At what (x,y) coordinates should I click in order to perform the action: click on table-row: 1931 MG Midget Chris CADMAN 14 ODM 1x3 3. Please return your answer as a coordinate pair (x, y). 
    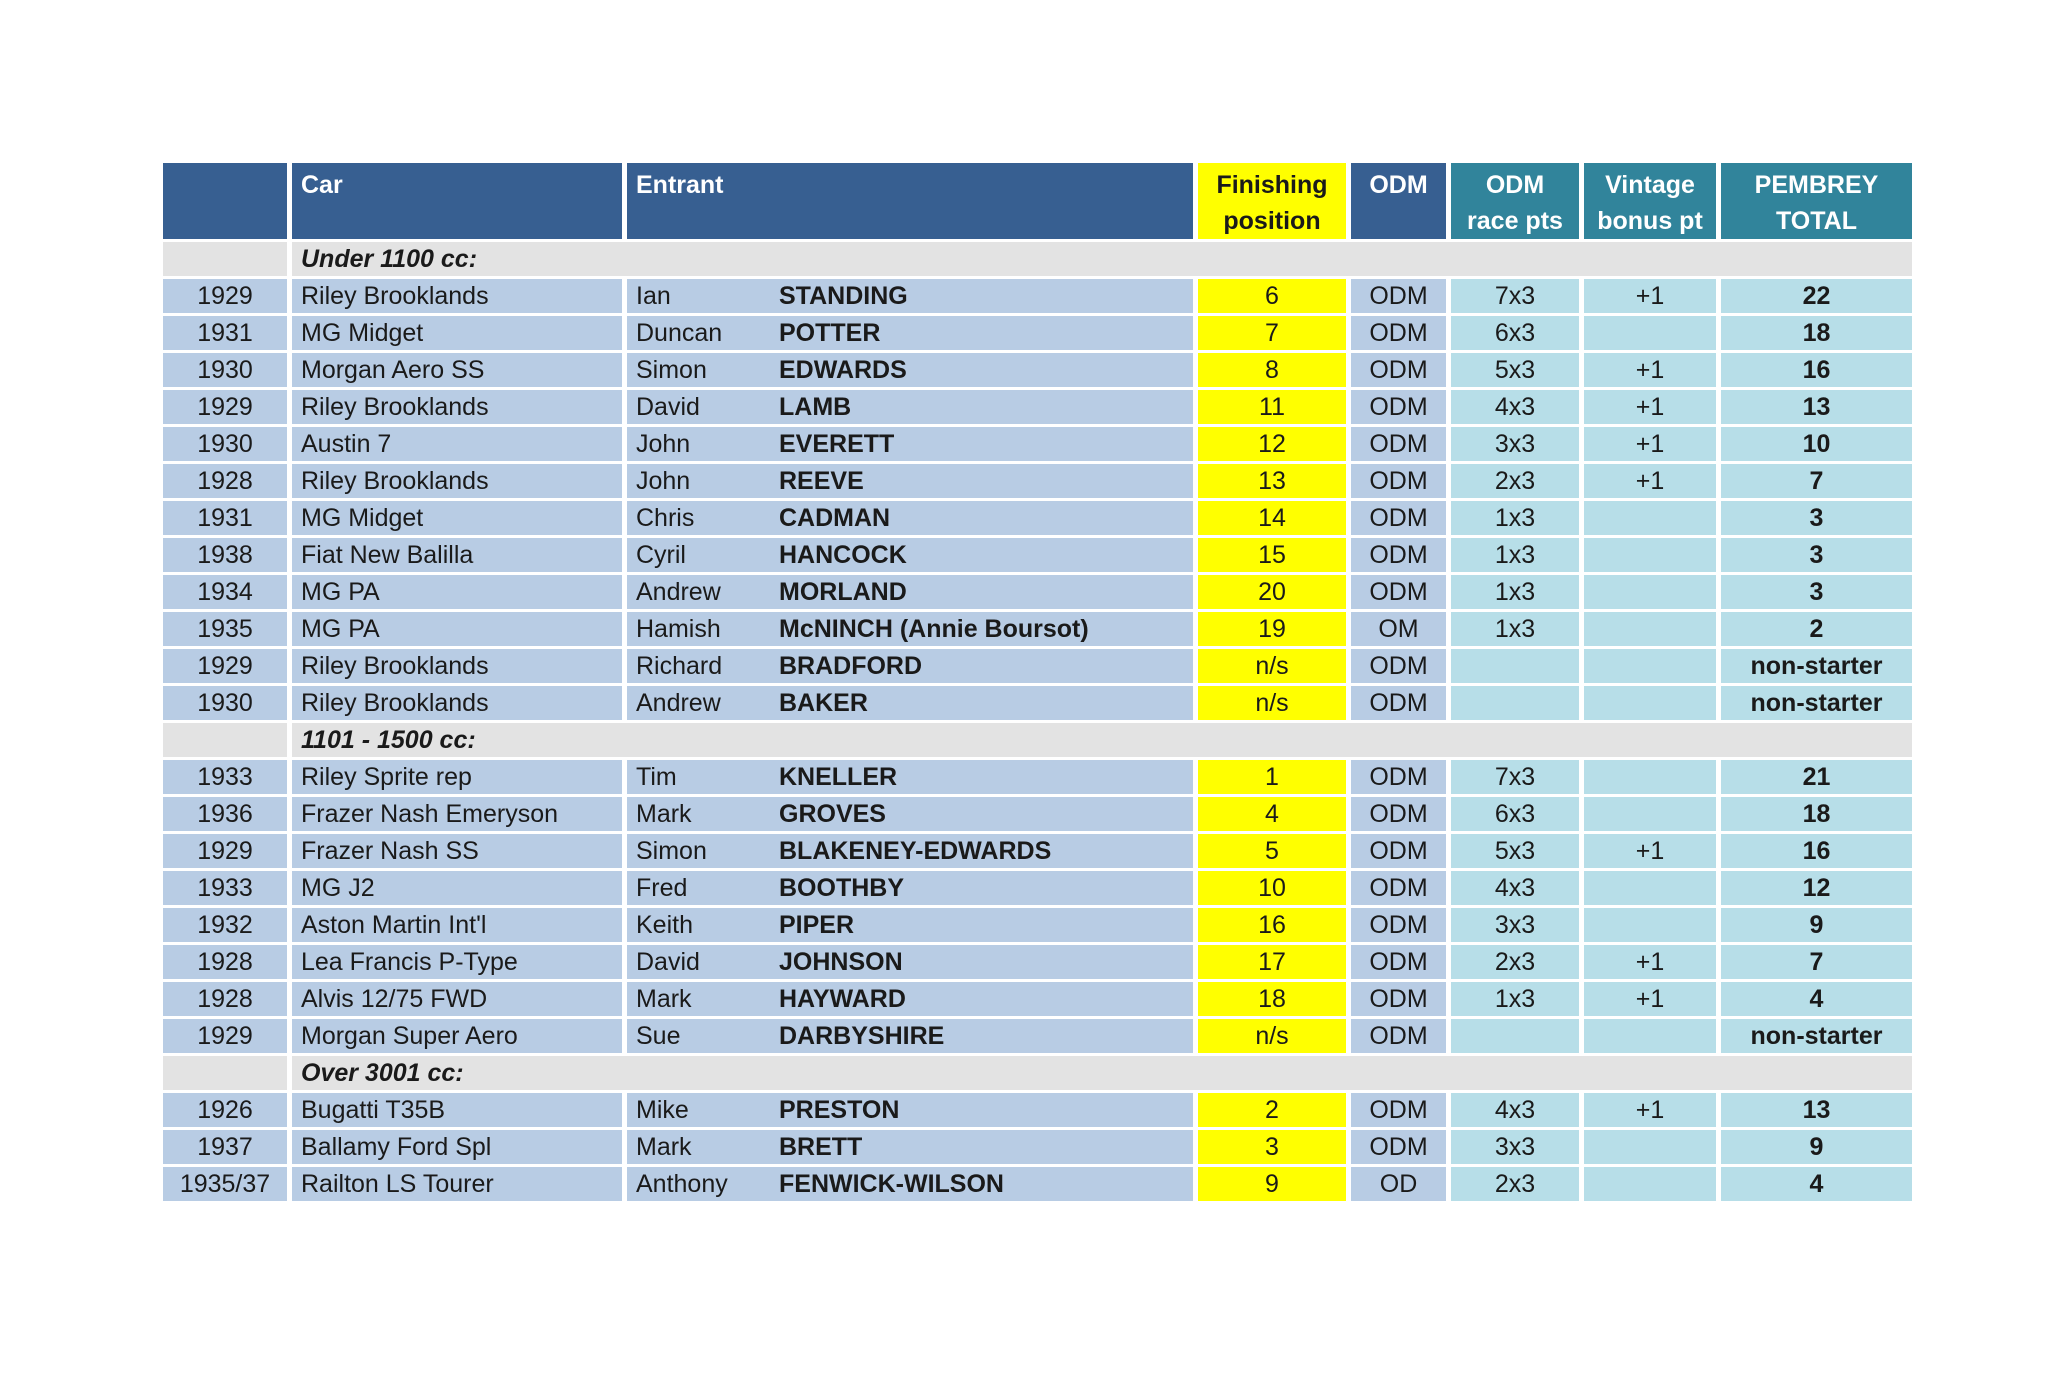
    Looking at the image, I should click on (1037, 518).